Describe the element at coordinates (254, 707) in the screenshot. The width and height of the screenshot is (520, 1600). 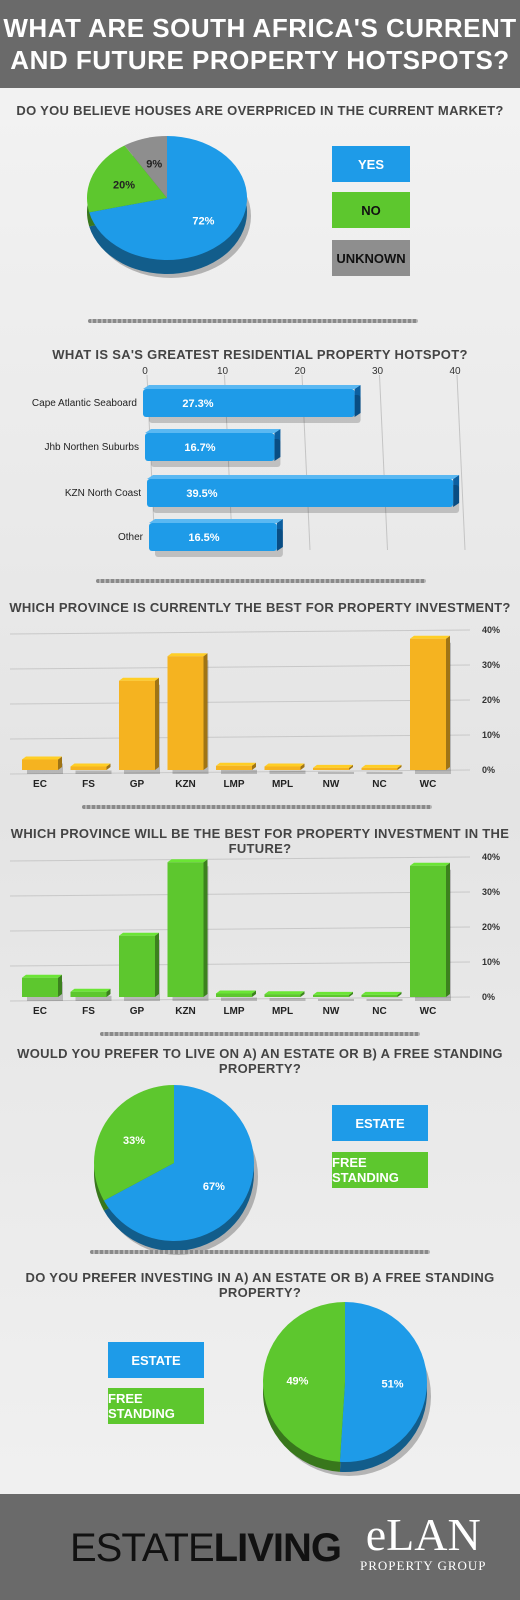
I see `bar-chart-current-provinces: 0% 10% 20% 30% 40% EC FS GP KZN LMP MPL NW NC WC` at that location.